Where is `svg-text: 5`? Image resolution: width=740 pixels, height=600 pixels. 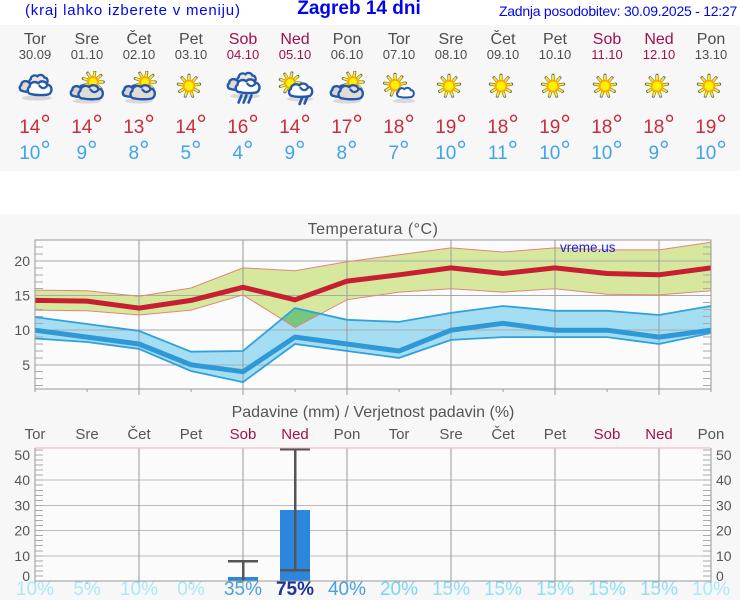 svg-text: 5 is located at coordinates (26, 365).